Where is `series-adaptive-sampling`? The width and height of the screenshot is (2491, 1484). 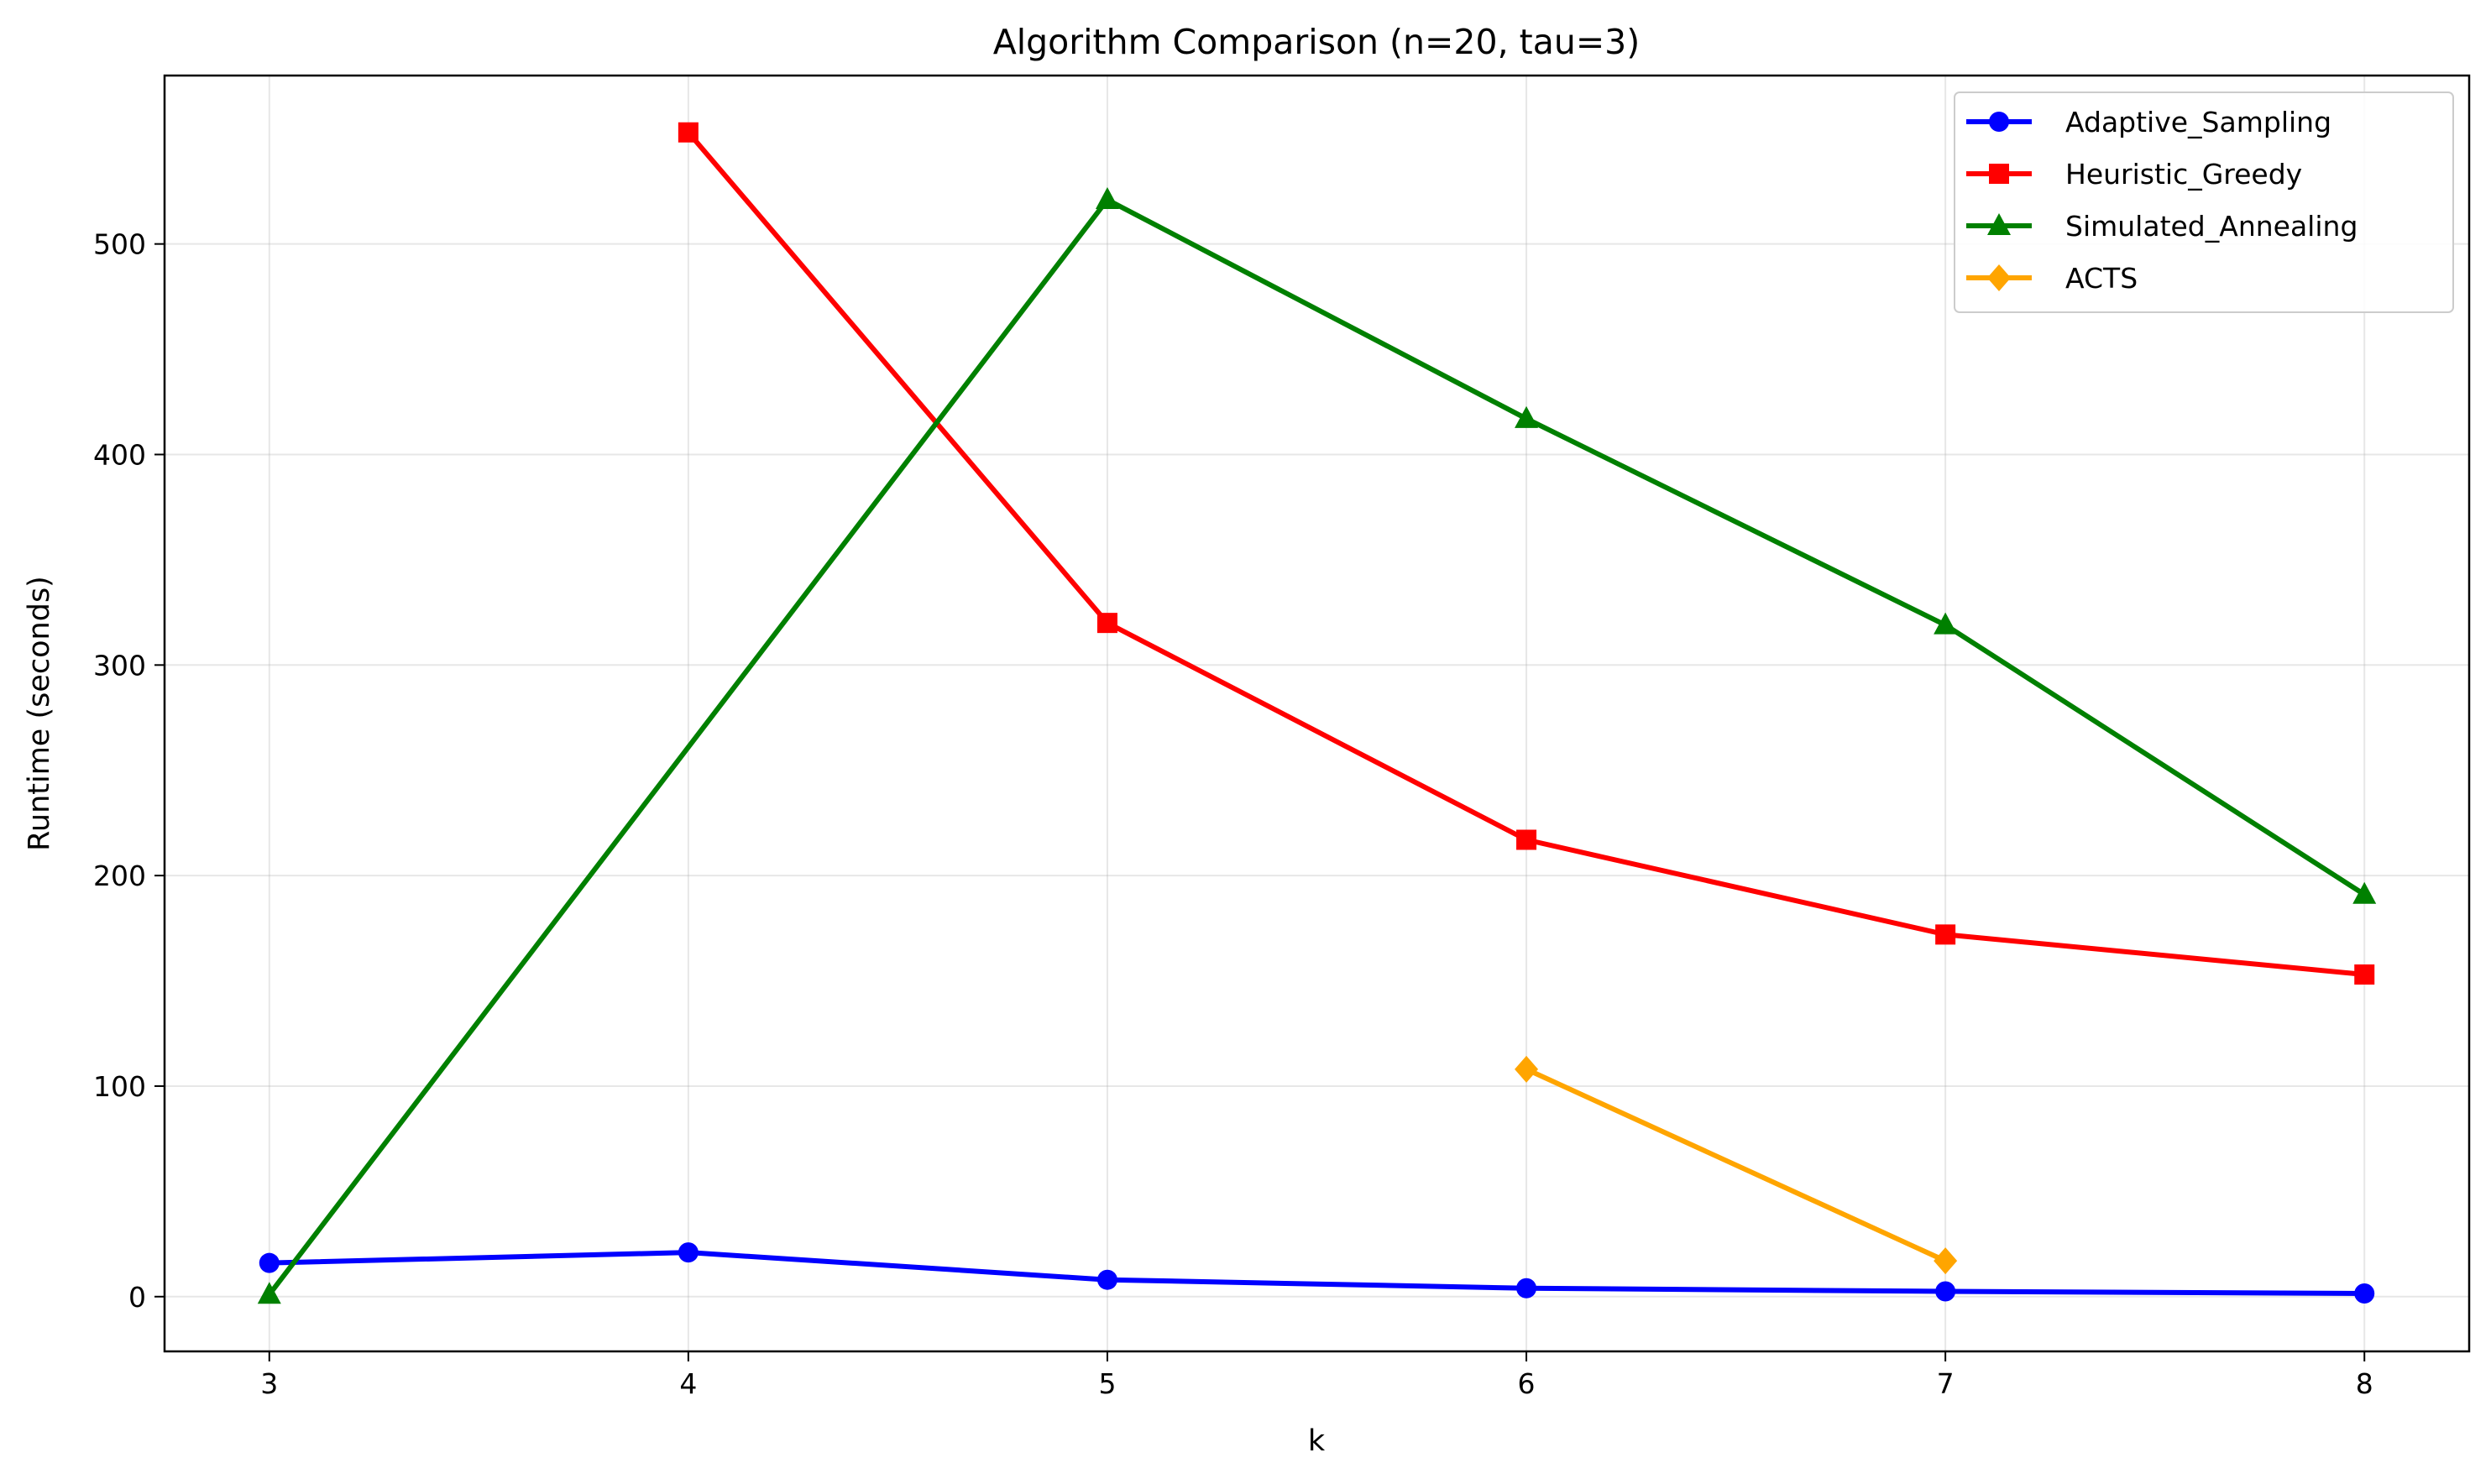
series-adaptive-sampling is located at coordinates (1317, 1273).